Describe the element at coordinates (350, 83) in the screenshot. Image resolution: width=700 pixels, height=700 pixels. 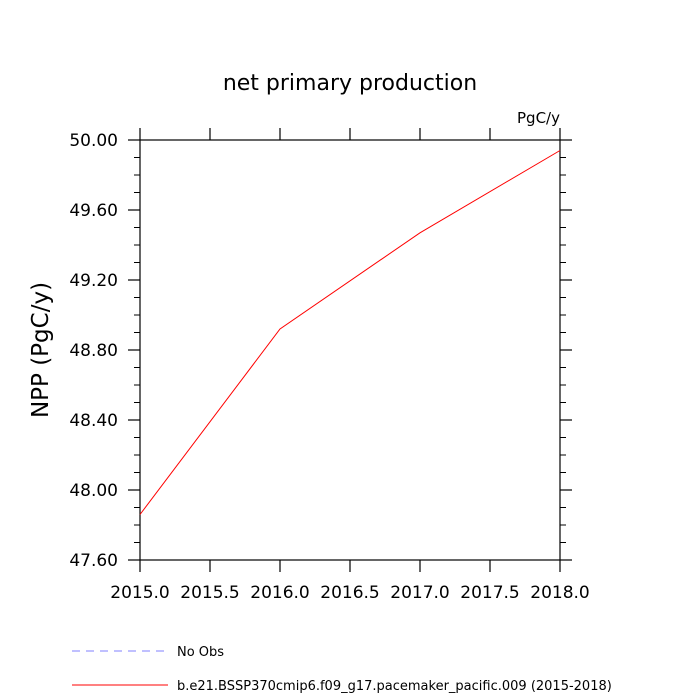
I see `chart-title: net primary production` at that location.